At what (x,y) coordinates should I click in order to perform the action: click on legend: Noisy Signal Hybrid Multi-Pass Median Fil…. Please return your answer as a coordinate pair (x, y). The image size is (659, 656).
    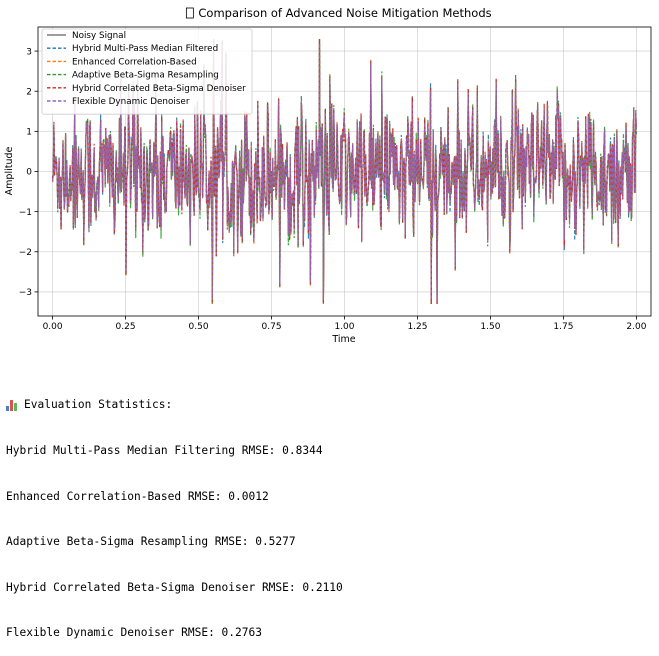
    Looking at the image, I should click on (147, 71).